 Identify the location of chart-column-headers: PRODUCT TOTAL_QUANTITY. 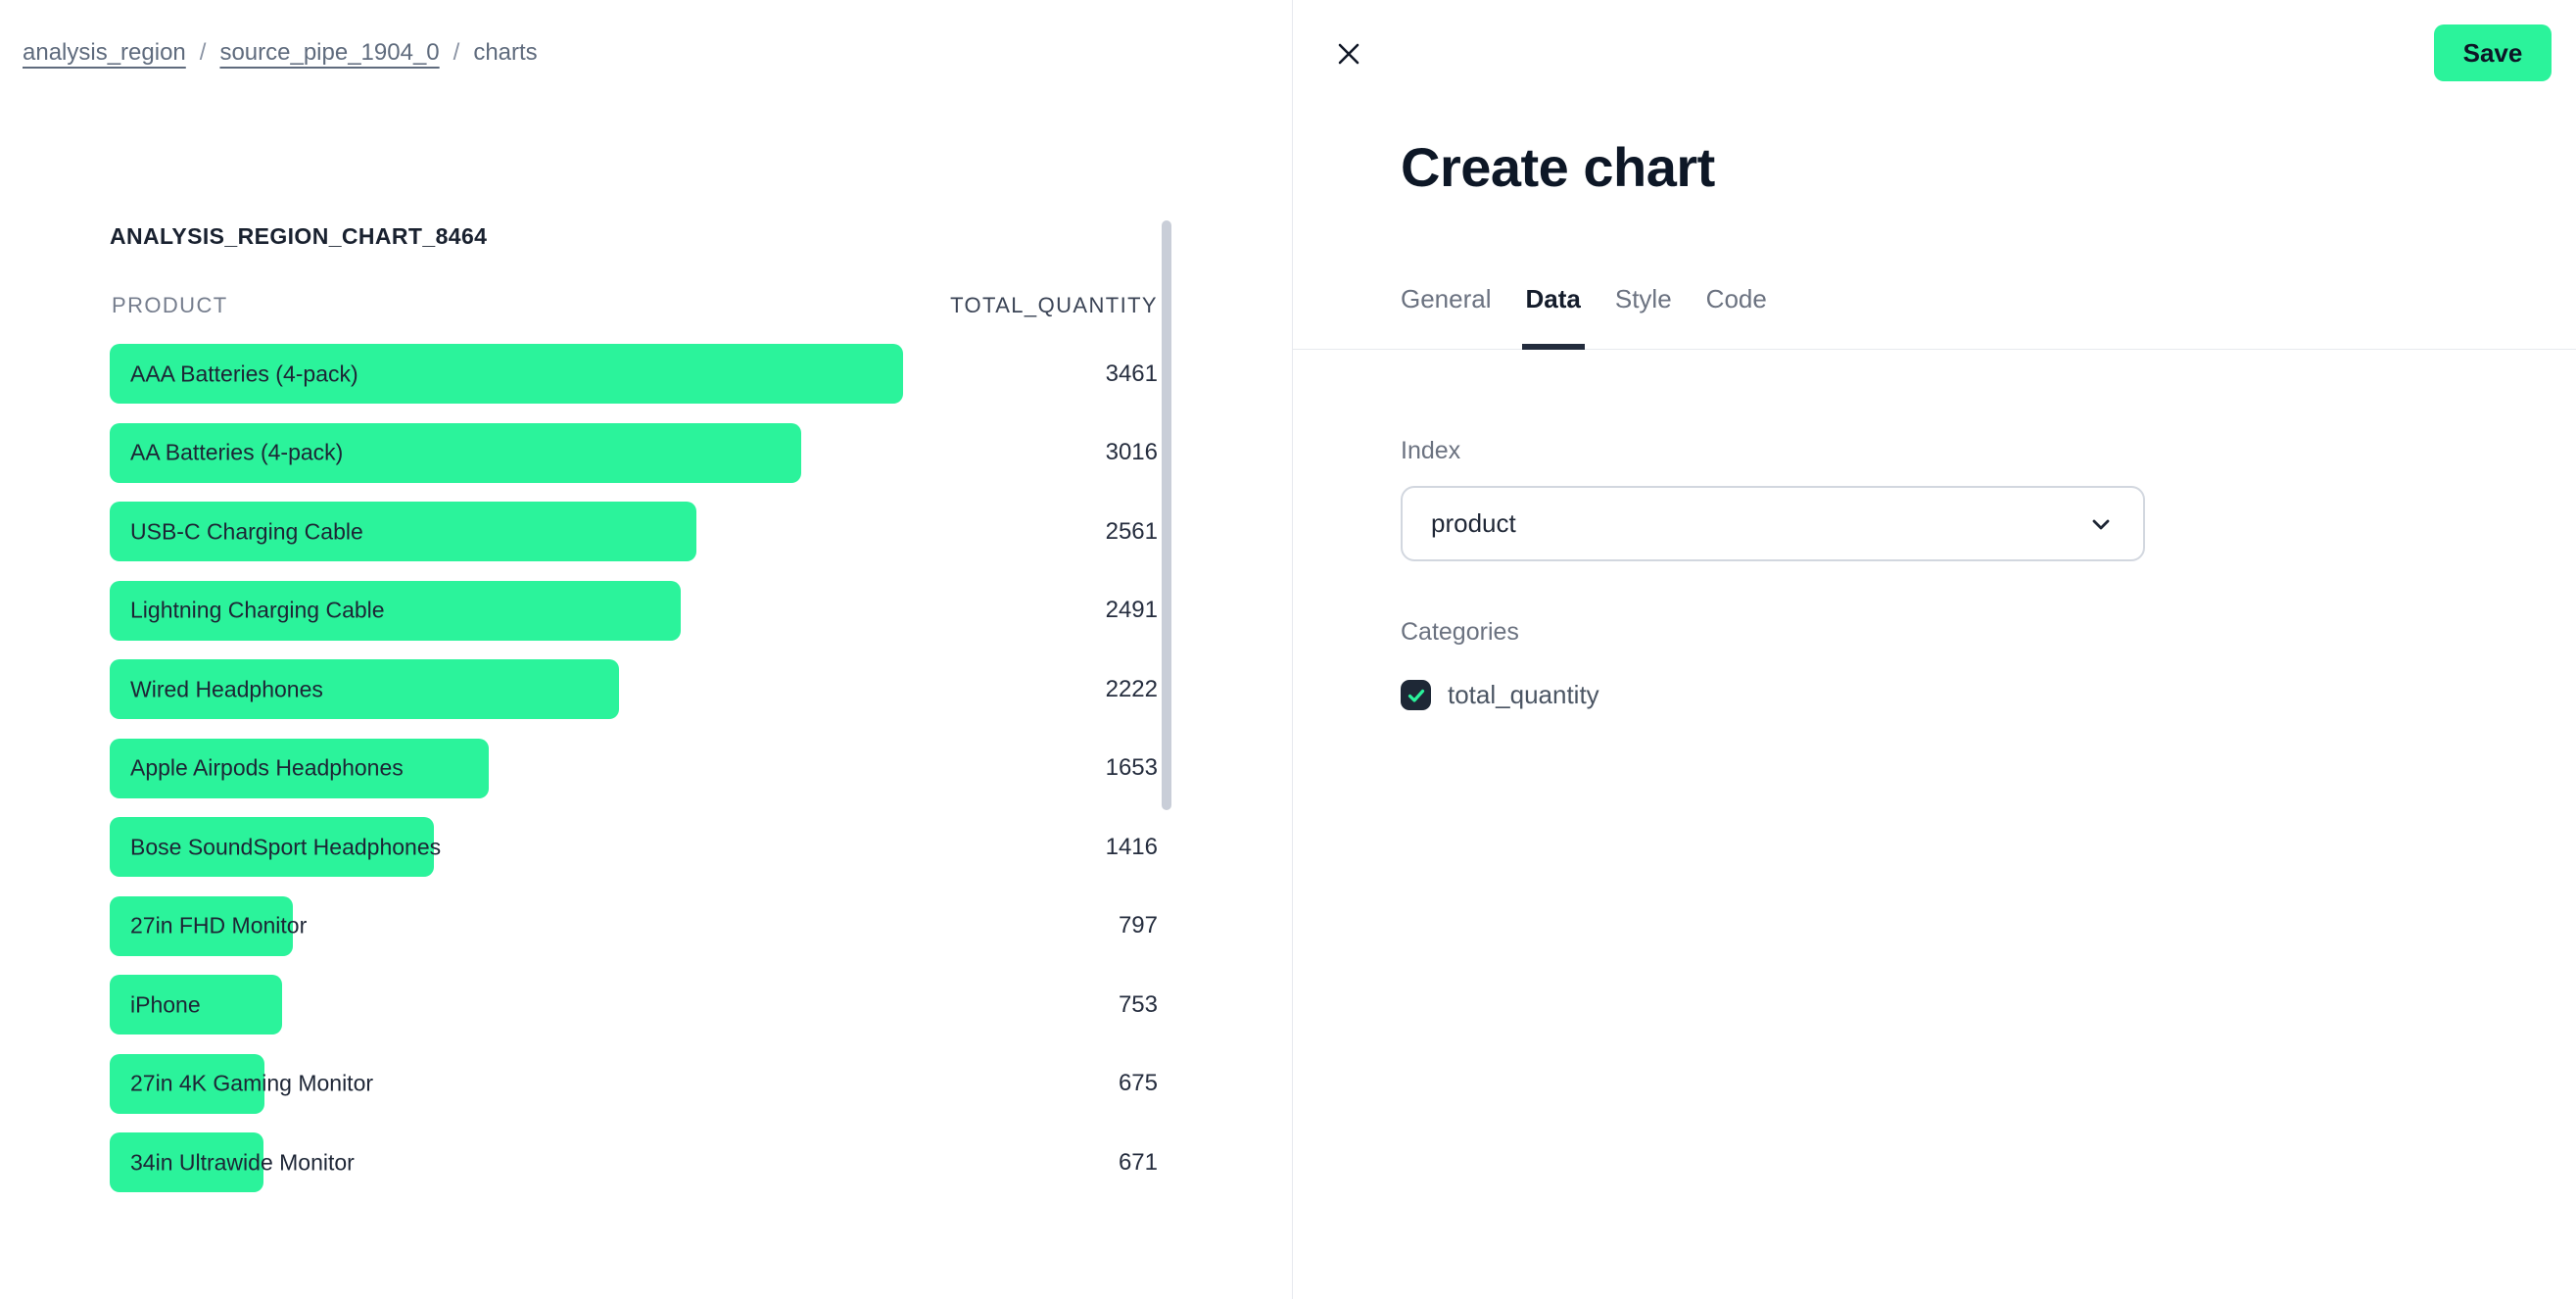
(634, 307).